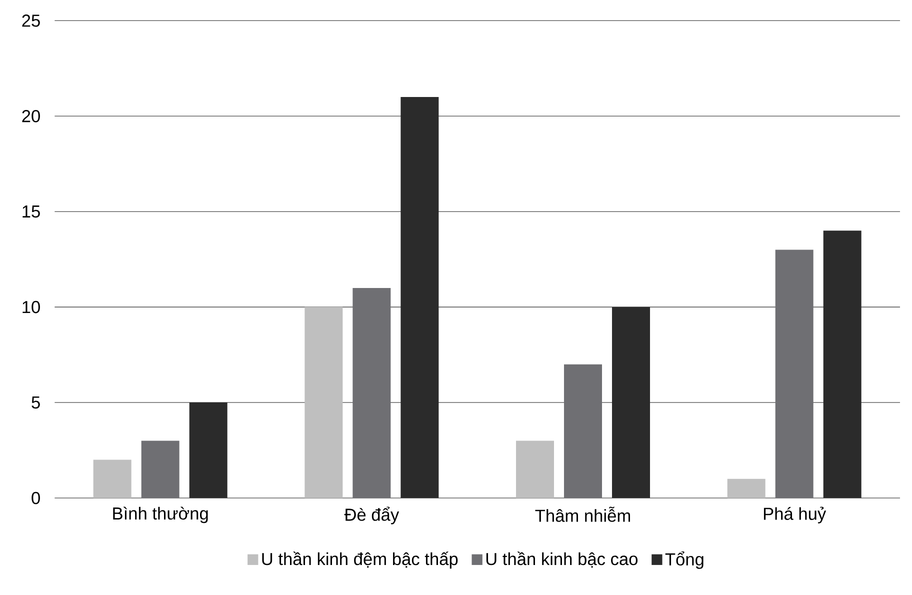  I want to click on x-tick-label: Bình thường, so click(160, 515).